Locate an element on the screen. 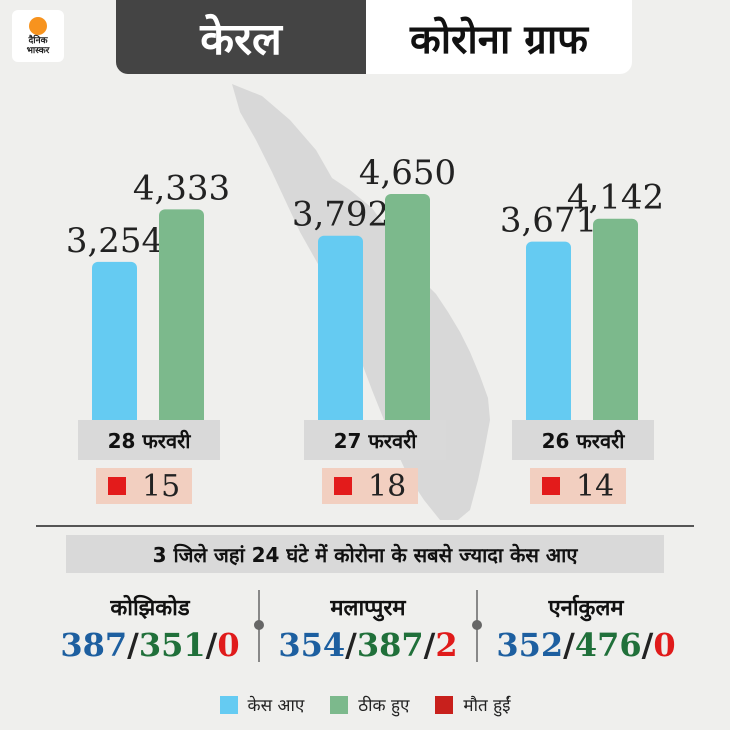  district-stats: 352/476/0 is located at coordinates (586, 645).